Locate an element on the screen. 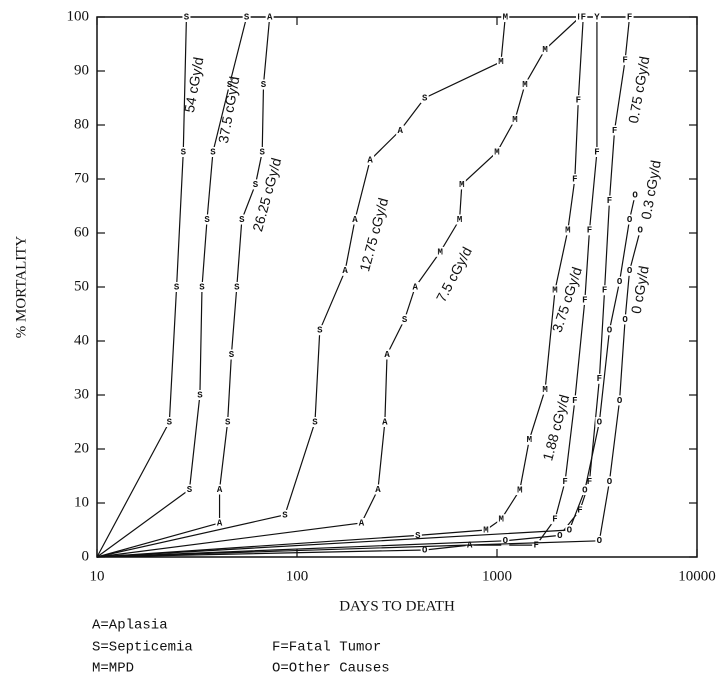 The image size is (727, 680). y-tick-label: 50 is located at coordinates (81, 286).